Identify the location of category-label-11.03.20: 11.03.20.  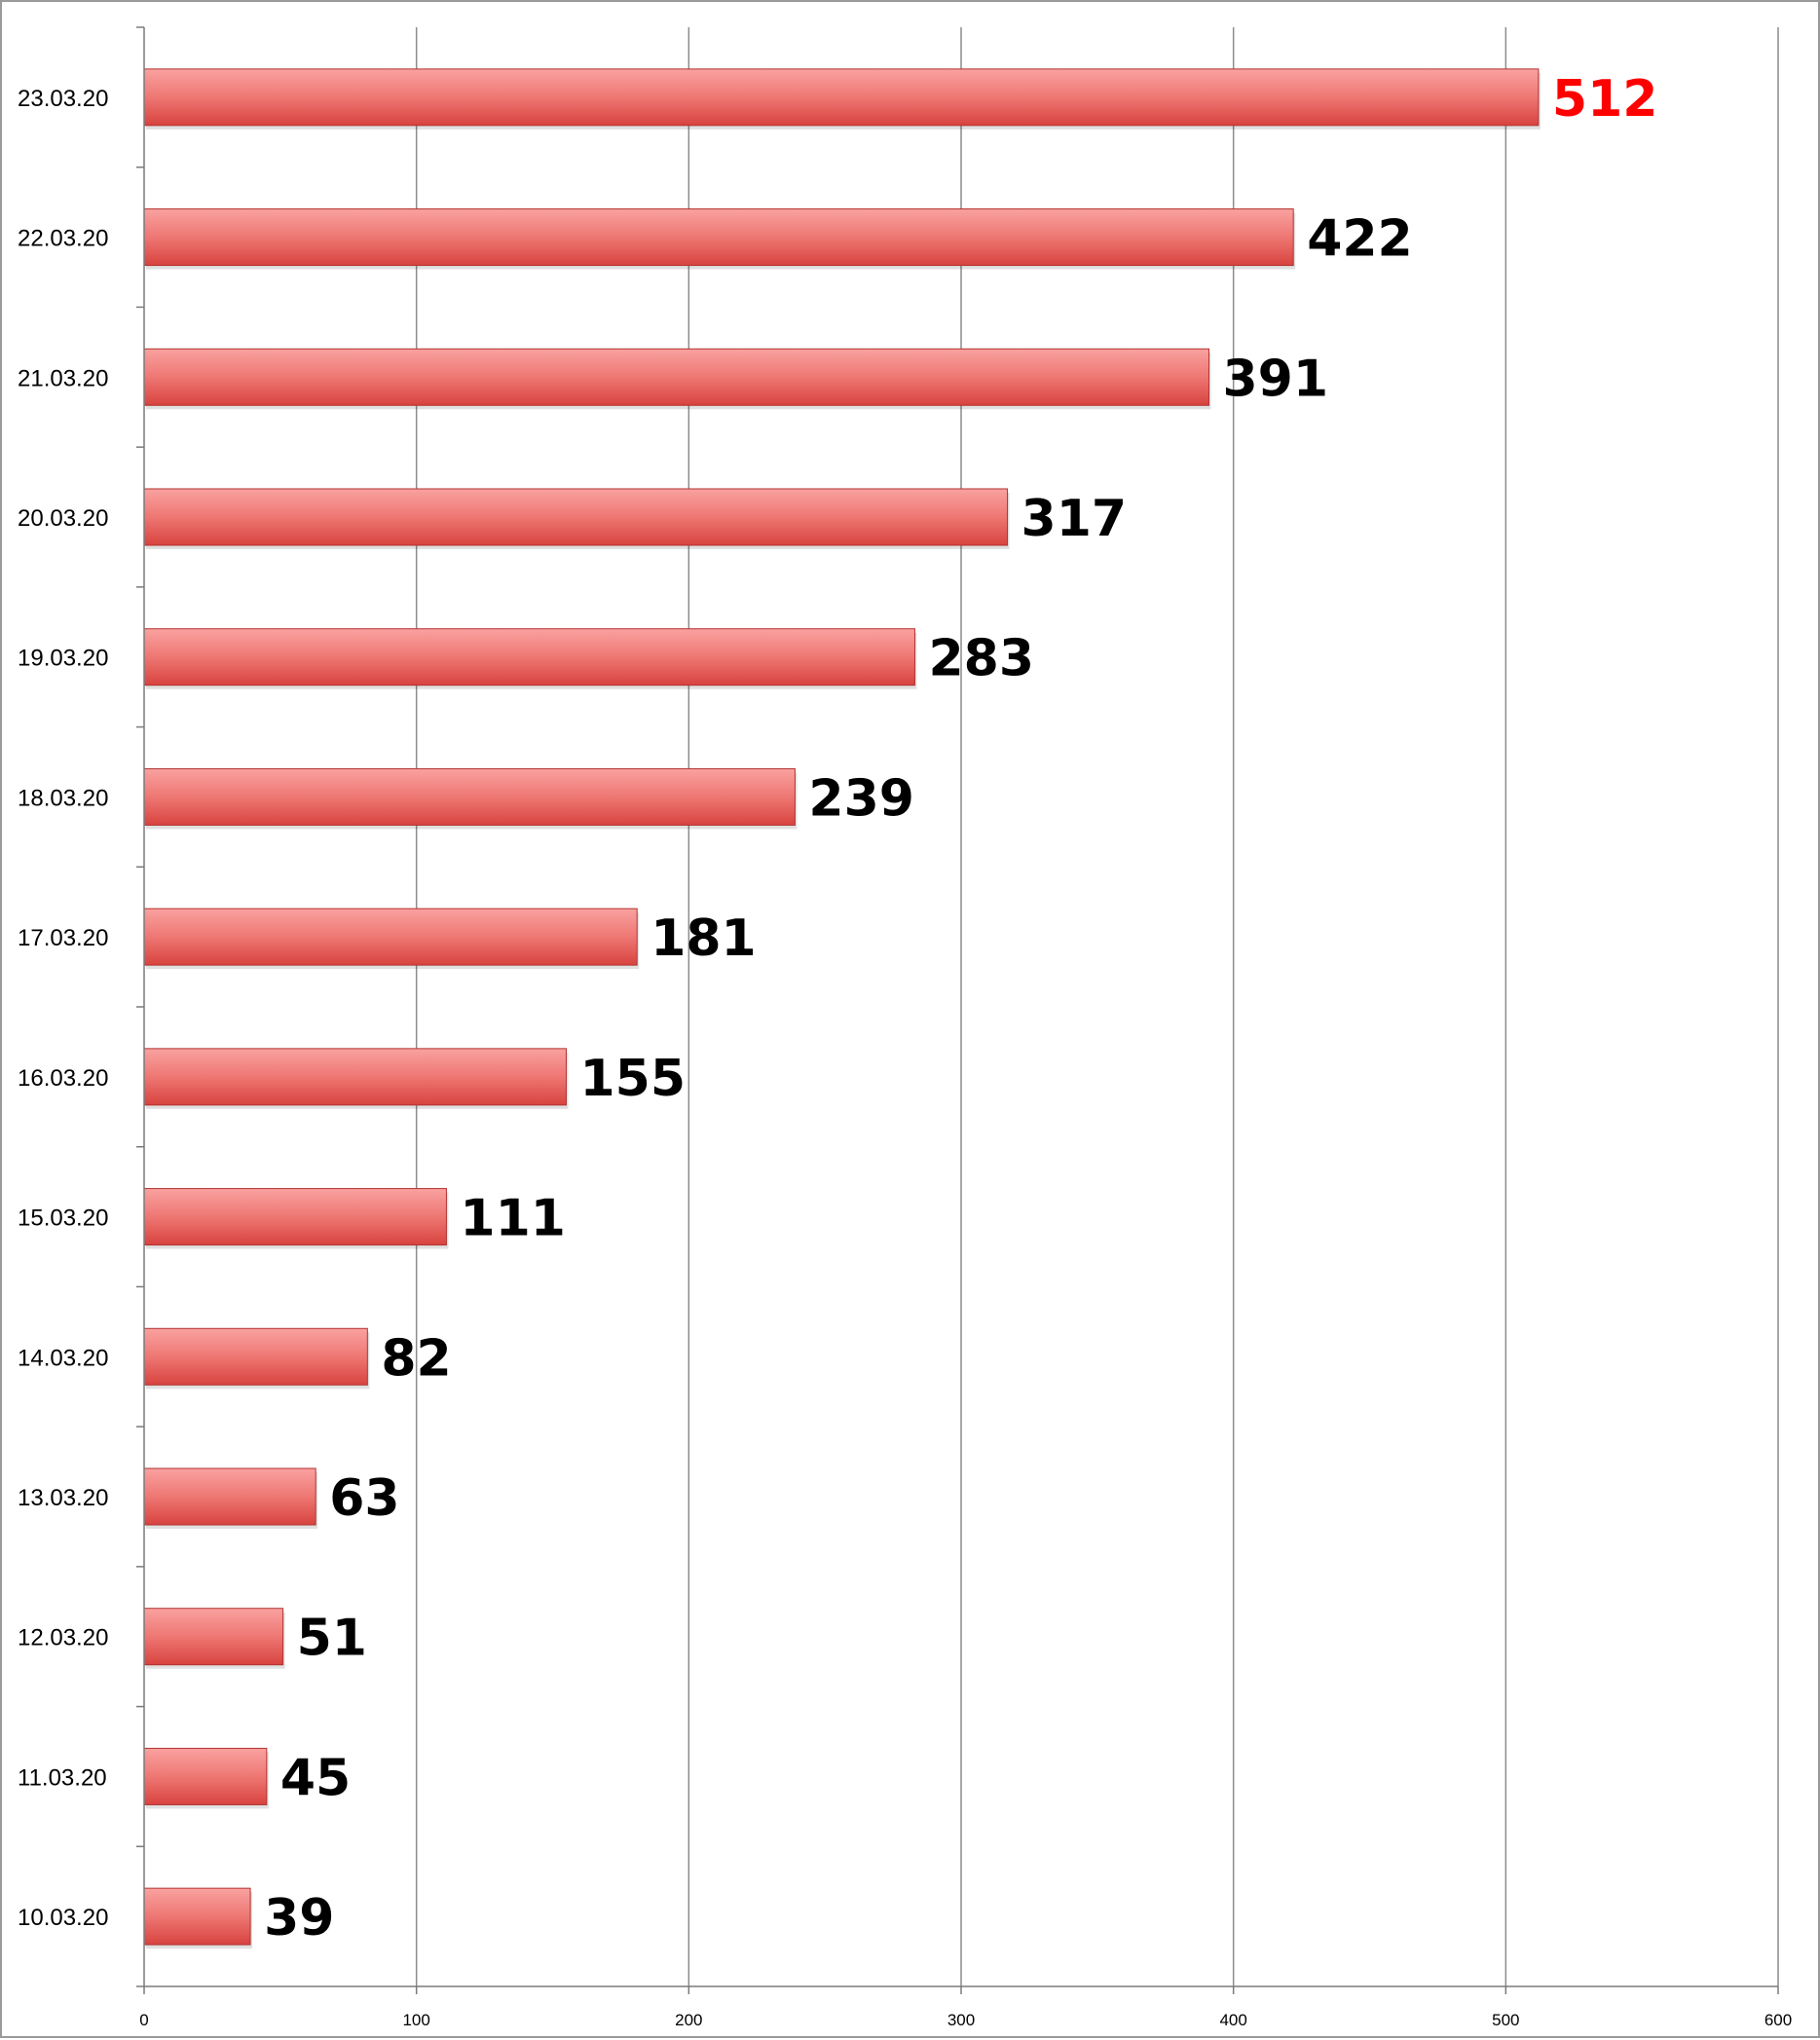
(62, 1777).